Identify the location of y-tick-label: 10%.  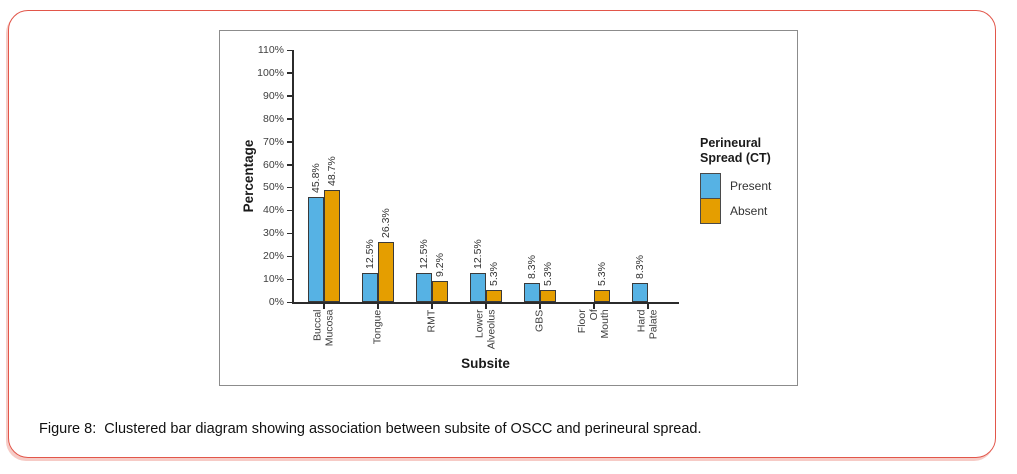
(273, 279).